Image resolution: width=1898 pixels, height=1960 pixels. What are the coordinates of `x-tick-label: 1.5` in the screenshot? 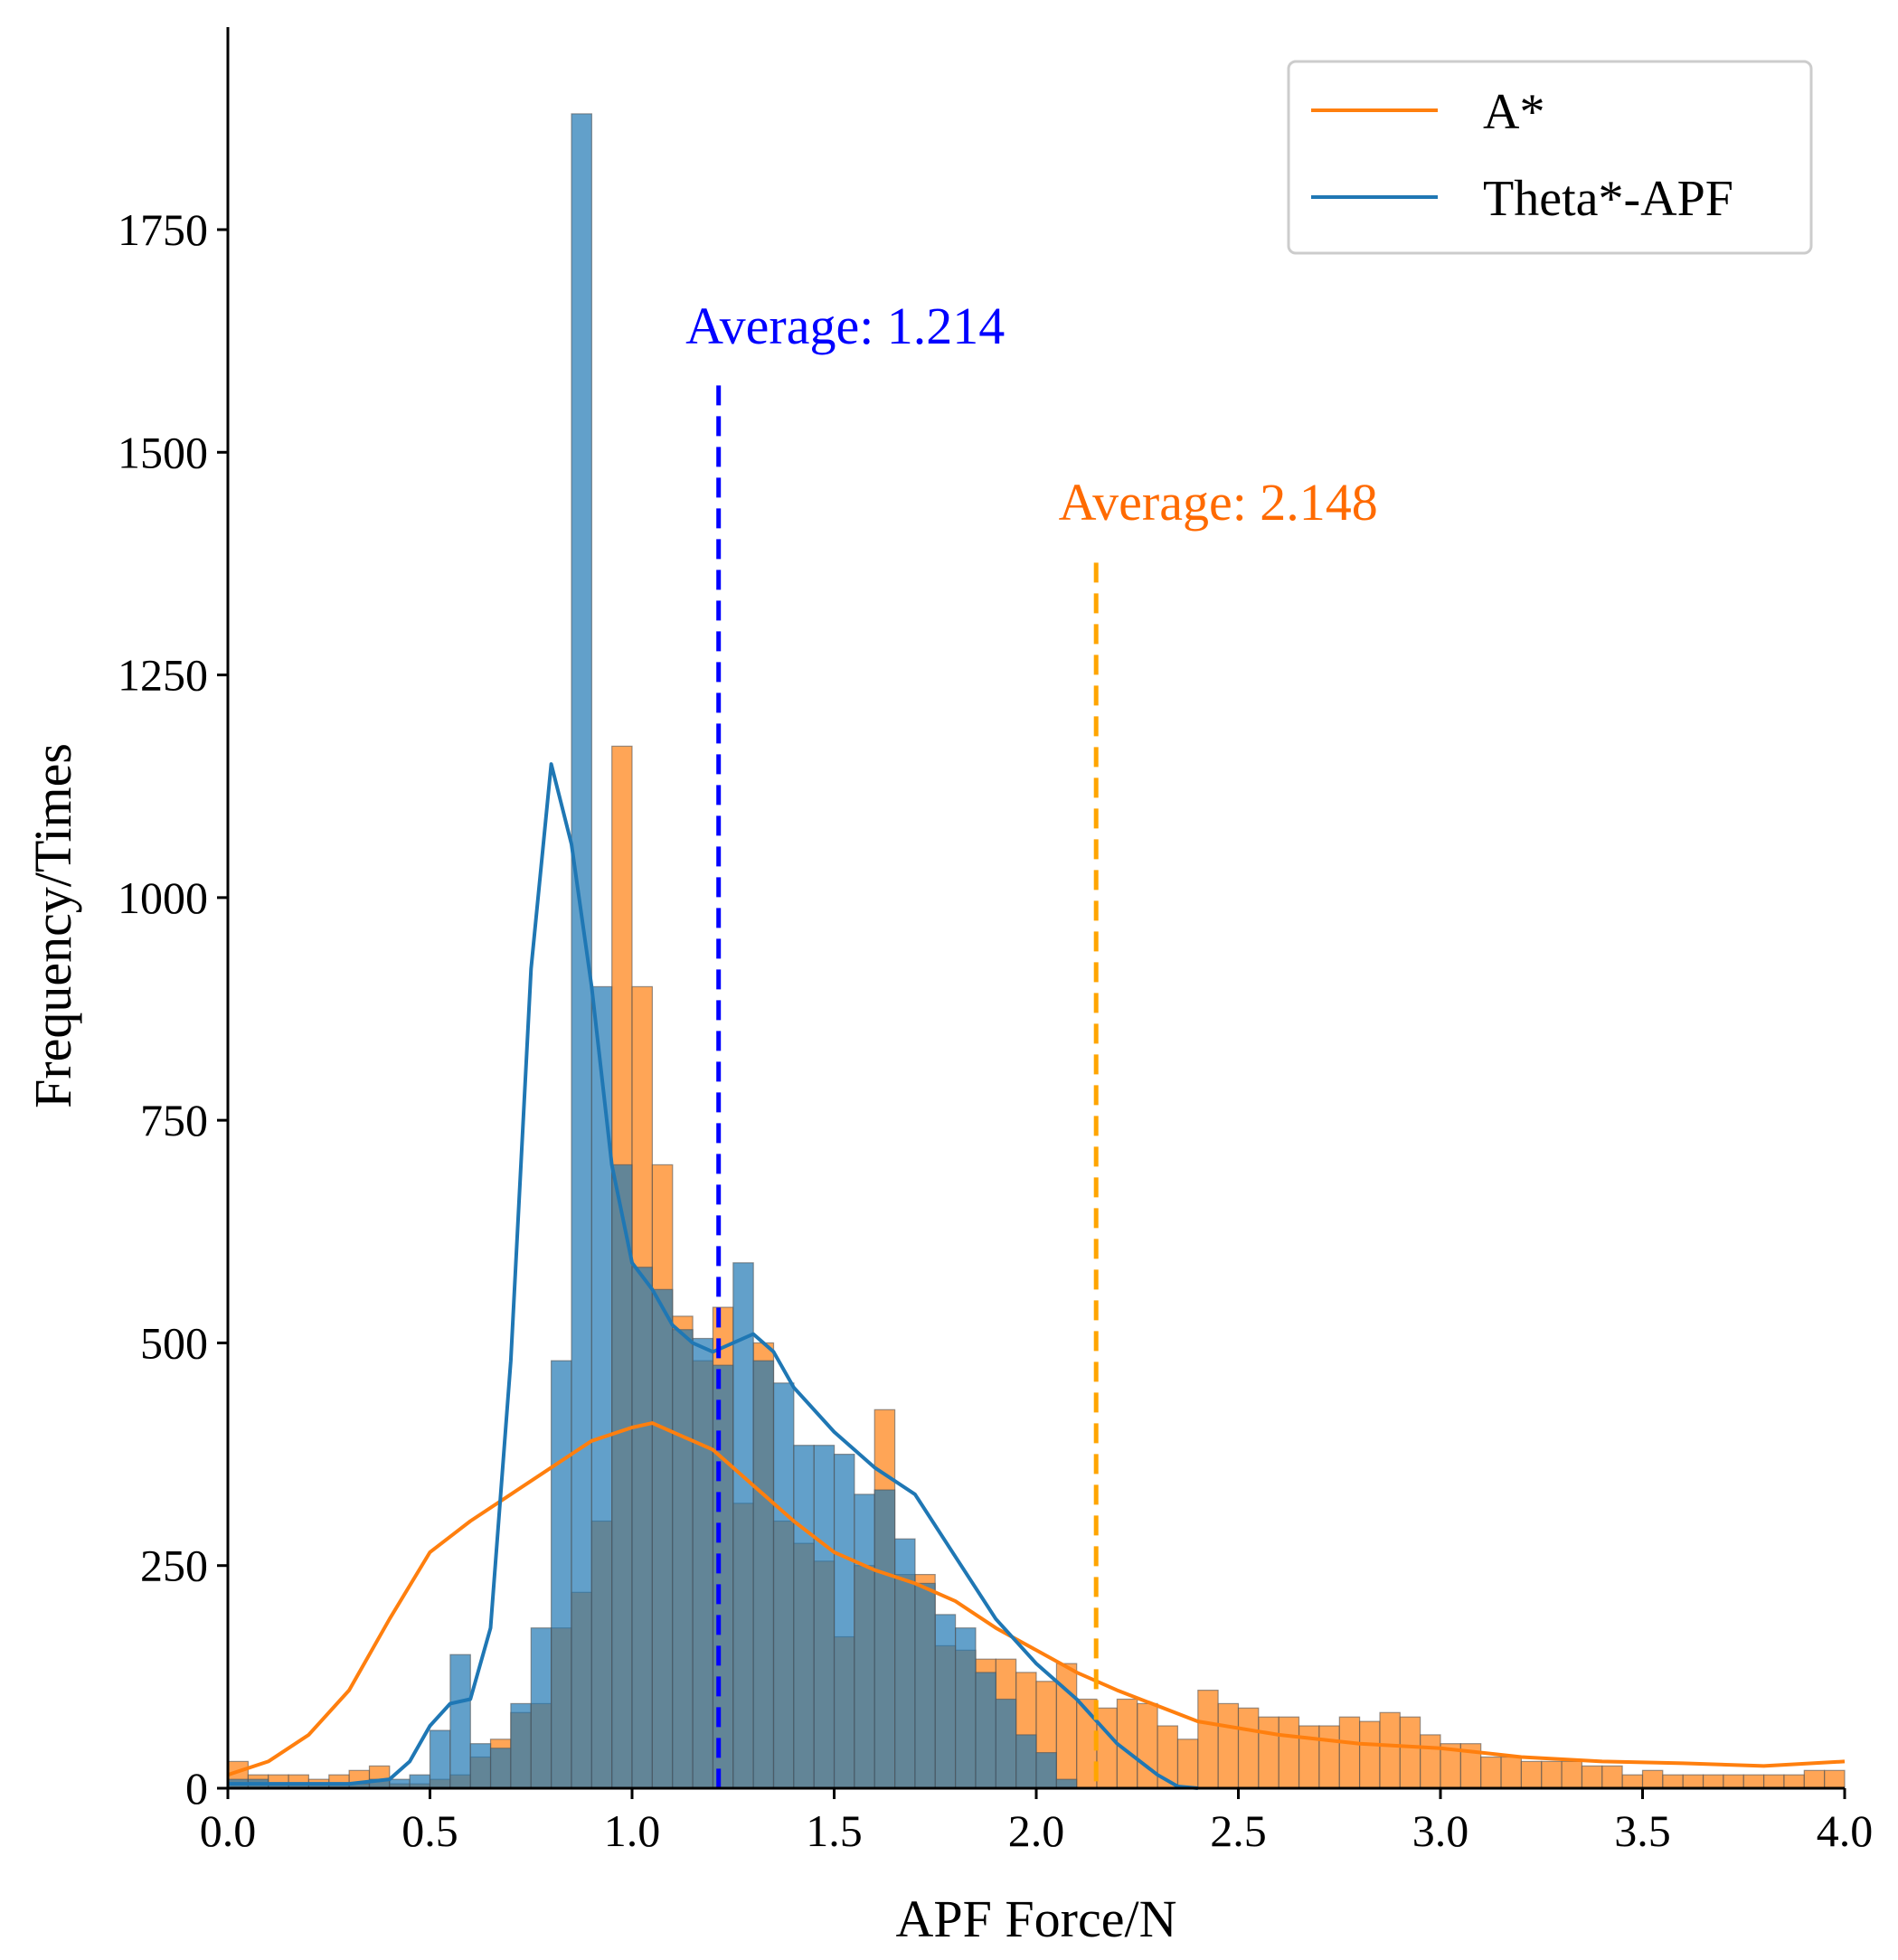 It's located at (834, 1830).